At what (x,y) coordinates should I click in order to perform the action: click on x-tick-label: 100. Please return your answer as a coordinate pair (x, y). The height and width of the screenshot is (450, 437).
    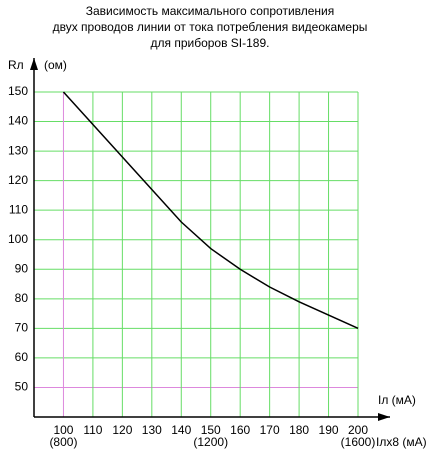
    Looking at the image, I should click on (63, 430).